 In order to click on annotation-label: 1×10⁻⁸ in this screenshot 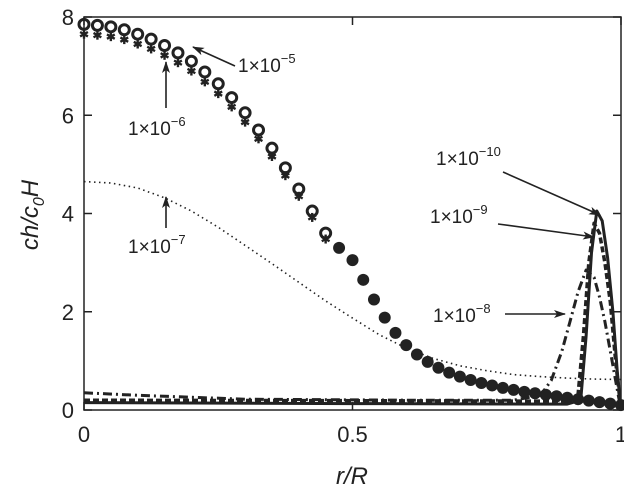, I will do `click(462, 314)`.